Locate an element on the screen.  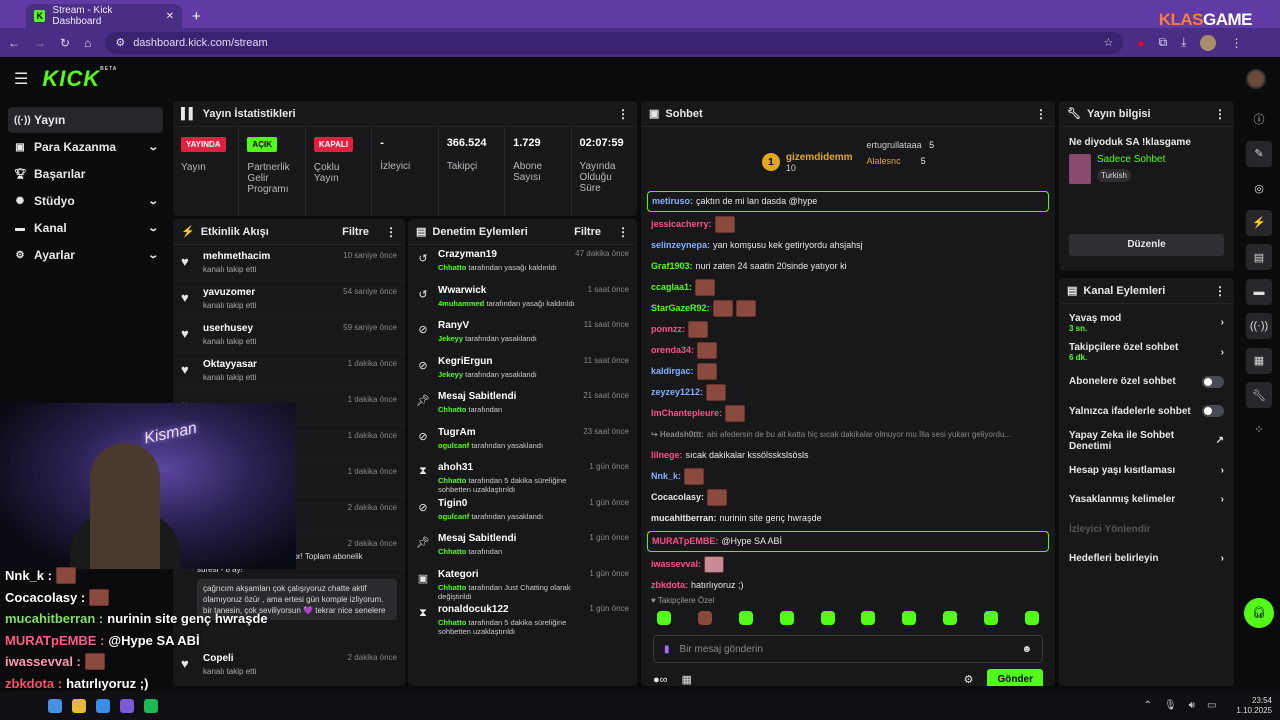
mic-icon: 🎙︎ is located at coordinates (1170, 705).